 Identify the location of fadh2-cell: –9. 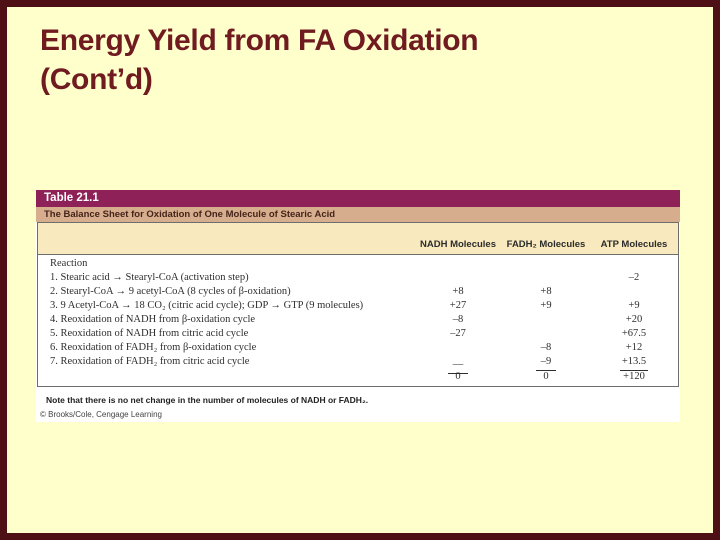
(546, 363).